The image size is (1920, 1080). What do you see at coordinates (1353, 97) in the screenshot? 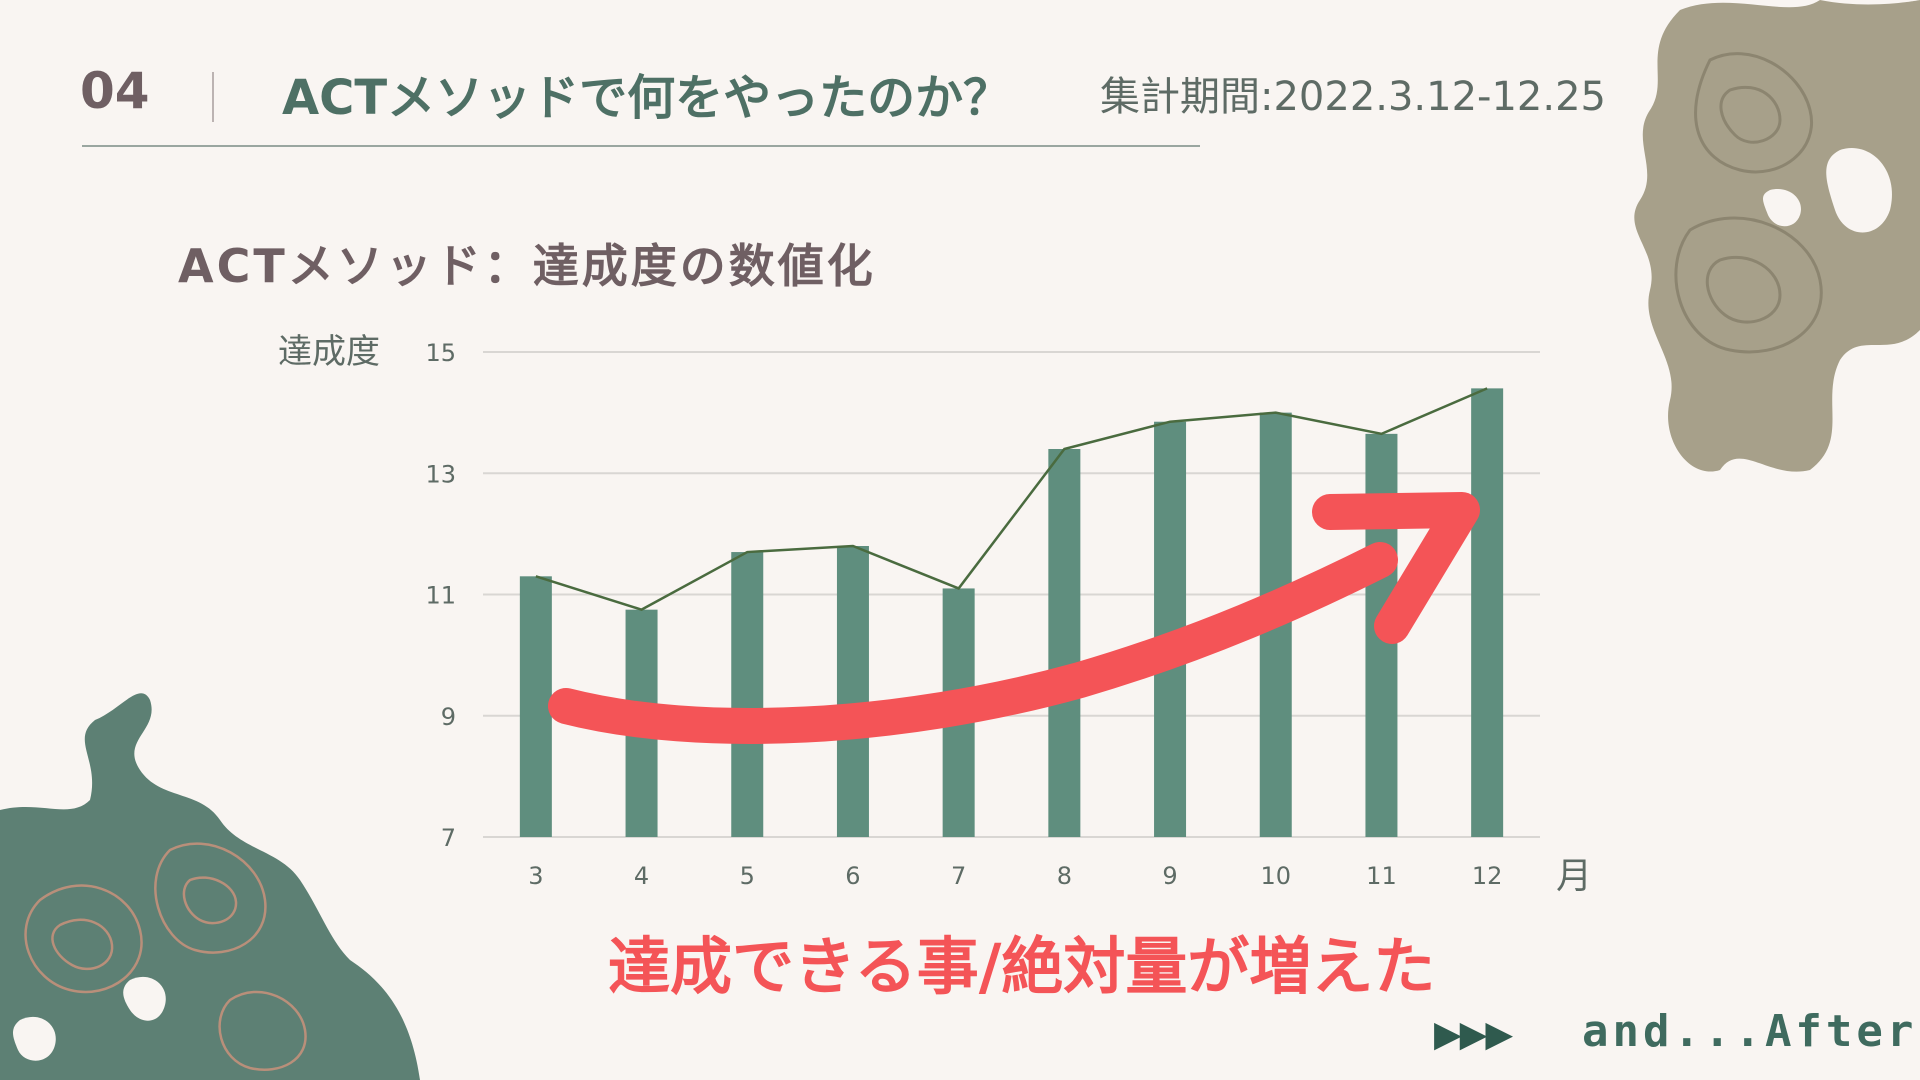
I see `aggregation-period: 集計期間:2022.3.12-12.25` at bounding box center [1353, 97].